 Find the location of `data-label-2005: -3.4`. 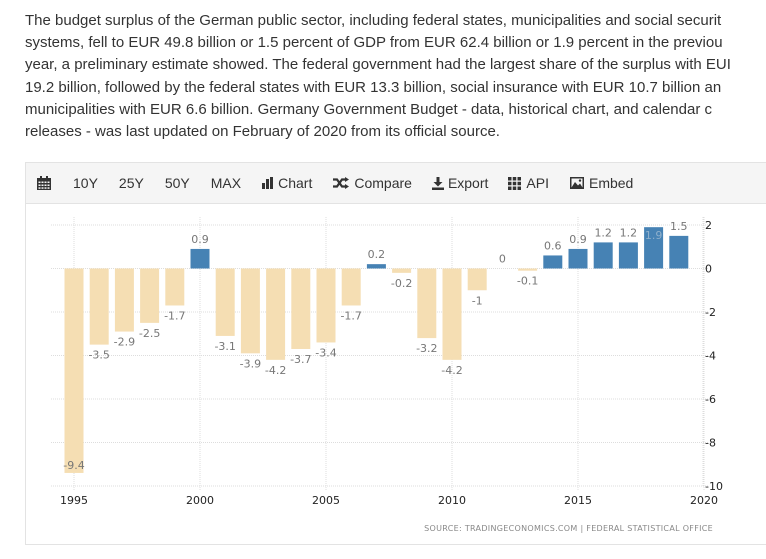

data-label-2005: -3.4 is located at coordinates (325, 352).